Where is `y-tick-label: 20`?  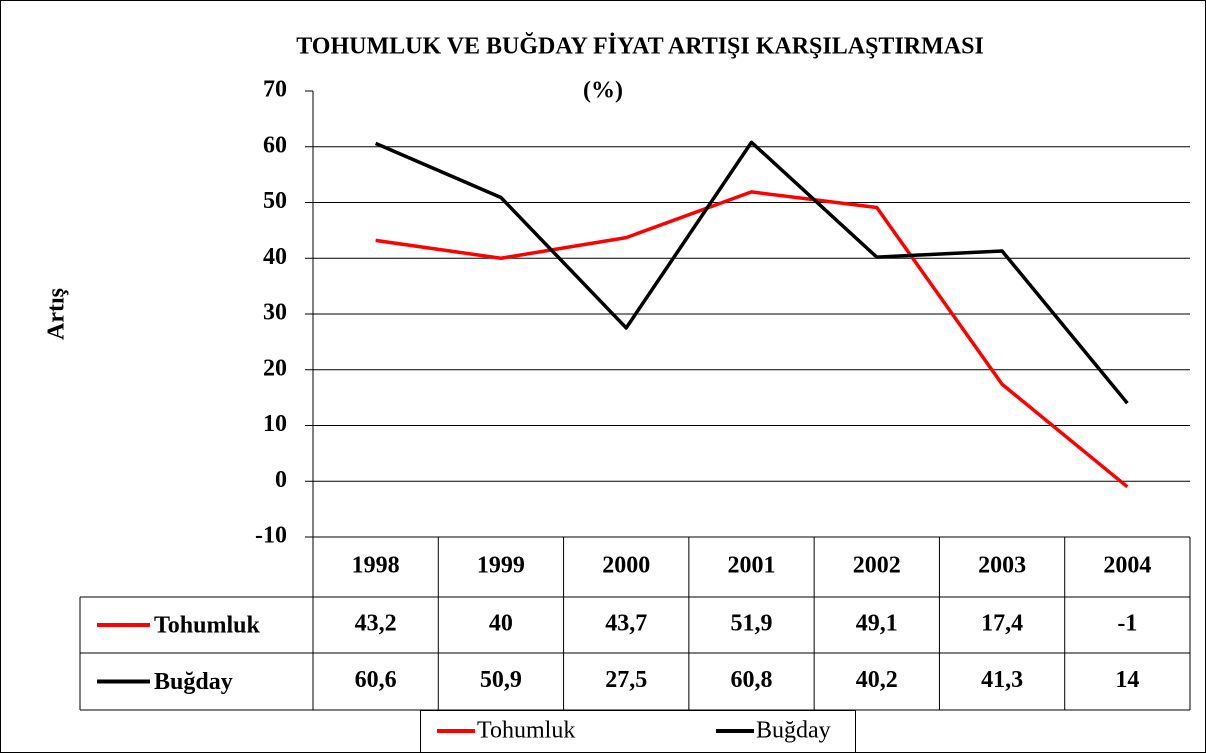 y-tick-label: 20 is located at coordinates (275, 368).